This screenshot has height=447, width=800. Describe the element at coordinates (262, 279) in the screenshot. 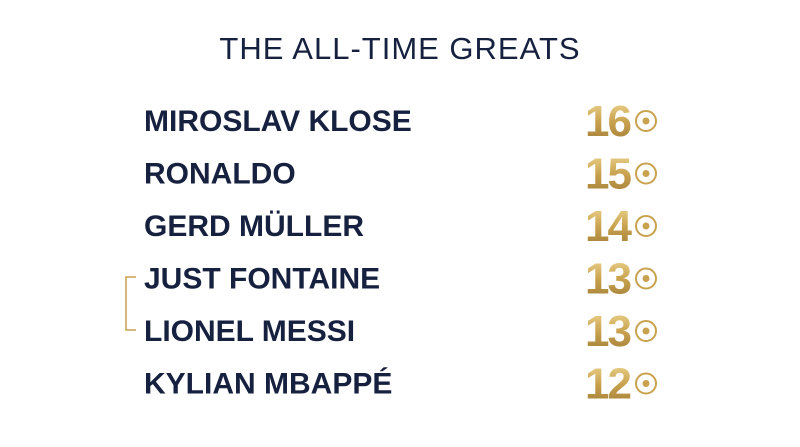

I see `player-name: JUST FONTAINE` at that location.